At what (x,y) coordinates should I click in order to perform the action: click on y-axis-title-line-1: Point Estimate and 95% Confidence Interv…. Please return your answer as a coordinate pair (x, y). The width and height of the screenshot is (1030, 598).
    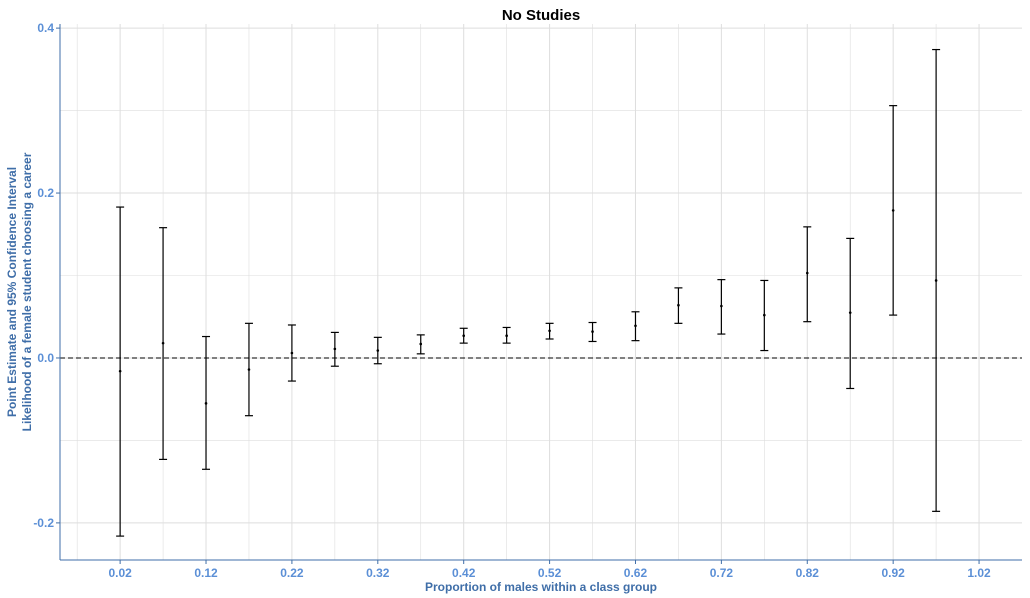
    Looking at the image, I should click on (12, 292).